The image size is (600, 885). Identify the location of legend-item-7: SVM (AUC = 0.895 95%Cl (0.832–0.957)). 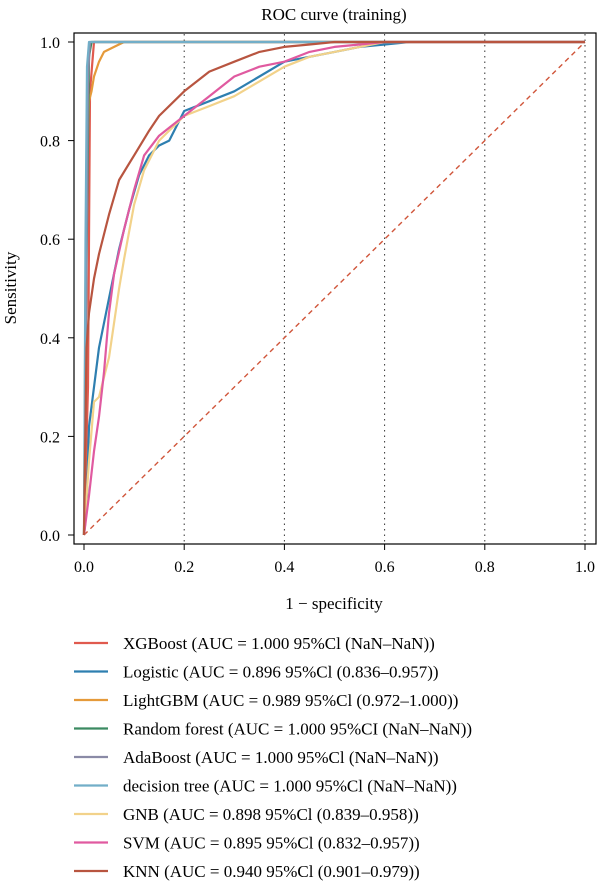
(247, 843).